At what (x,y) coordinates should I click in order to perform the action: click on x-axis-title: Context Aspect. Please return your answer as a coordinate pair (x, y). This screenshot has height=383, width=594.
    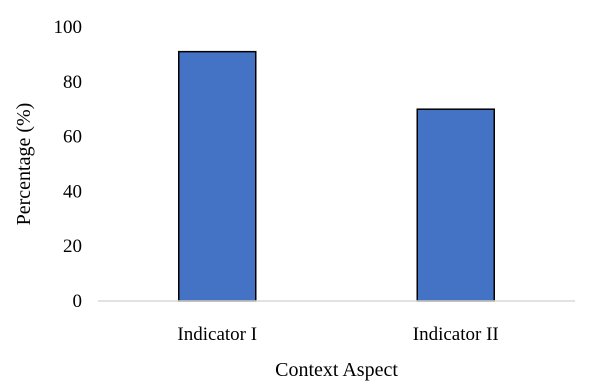
    Looking at the image, I should click on (336, 370).